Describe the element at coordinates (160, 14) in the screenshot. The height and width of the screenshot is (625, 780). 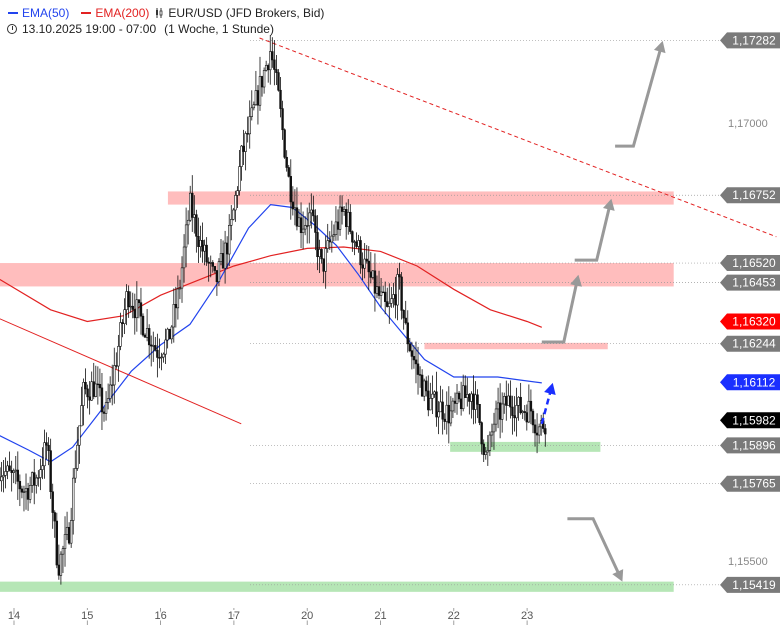
I see `candlestick-icon` at that location.